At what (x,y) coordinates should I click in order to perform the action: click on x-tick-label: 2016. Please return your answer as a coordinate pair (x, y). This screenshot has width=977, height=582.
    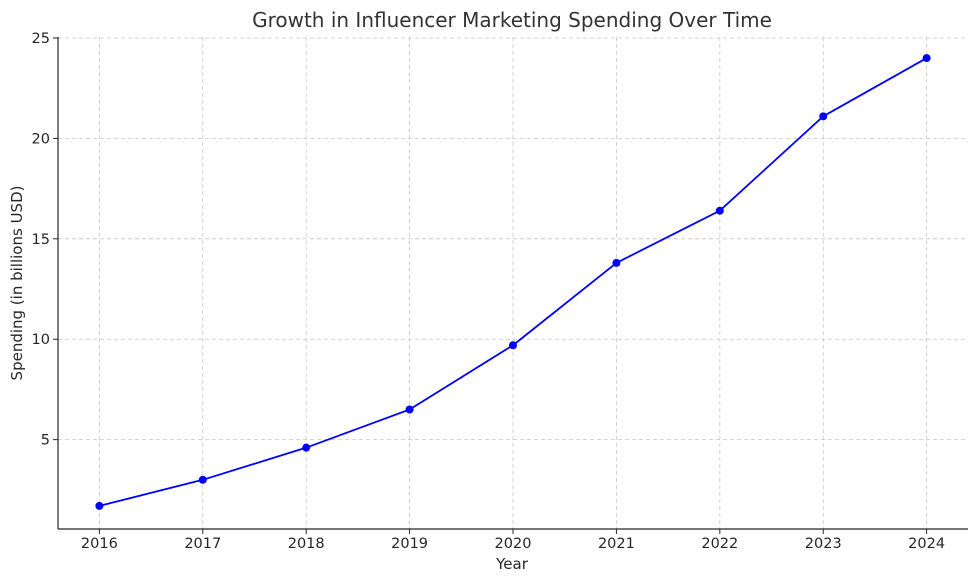
    Looking at the image, I should click on (99, 544).